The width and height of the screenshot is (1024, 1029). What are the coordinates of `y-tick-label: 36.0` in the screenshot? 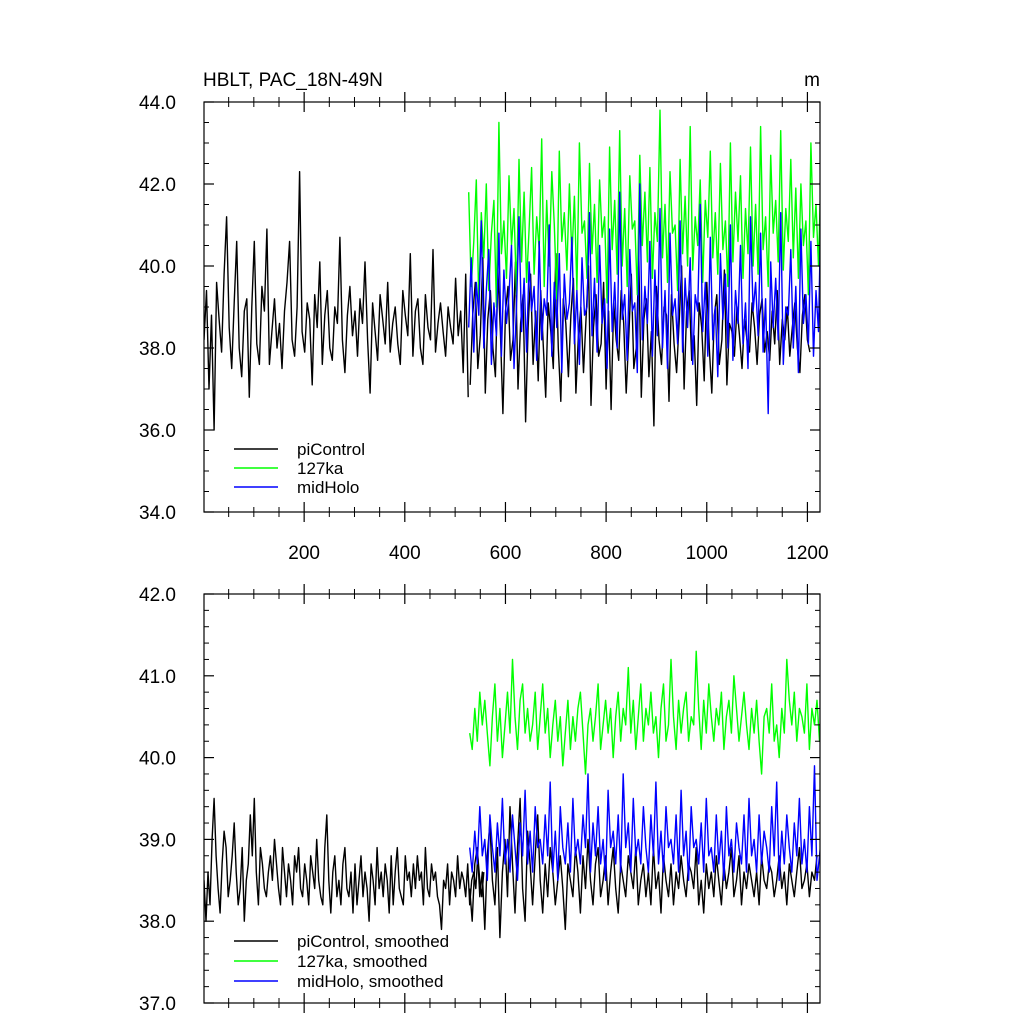 It's located at (157, 431).